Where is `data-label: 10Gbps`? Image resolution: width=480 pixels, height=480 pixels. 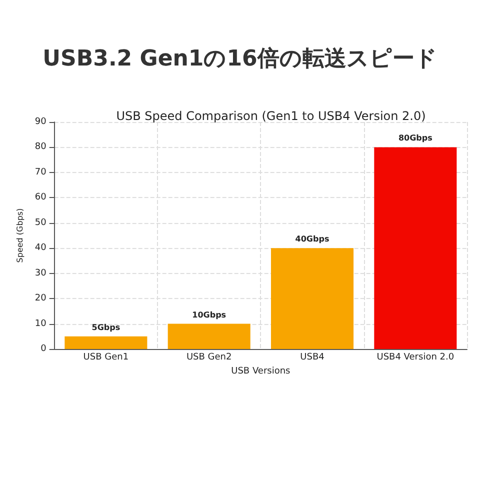
data-label: 10Gbps is located at coordinates (209, 315).